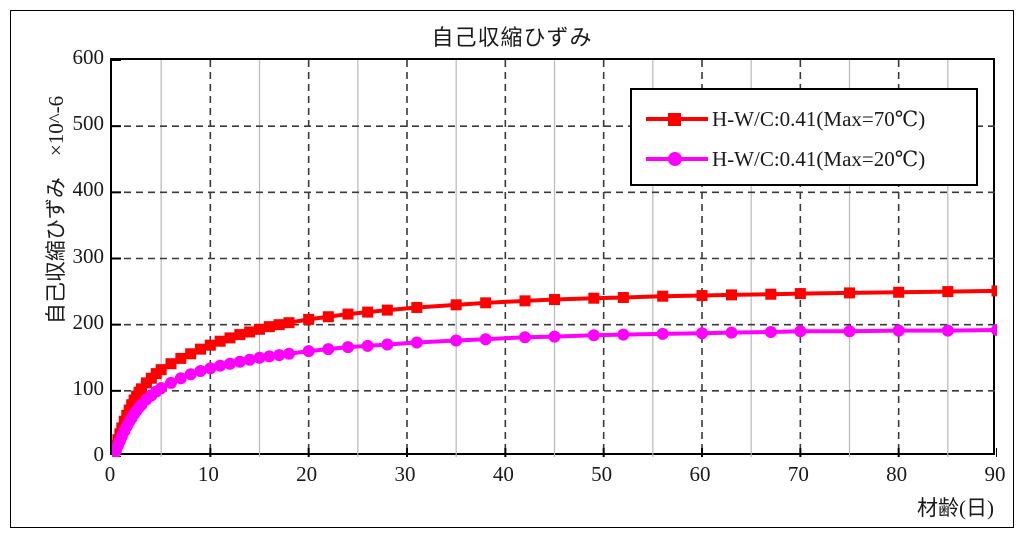 The image size is (1024, 538). Describe the element at coordinates (405, 474) in the screenshot. I see `x-tick-label: 30` at that location.